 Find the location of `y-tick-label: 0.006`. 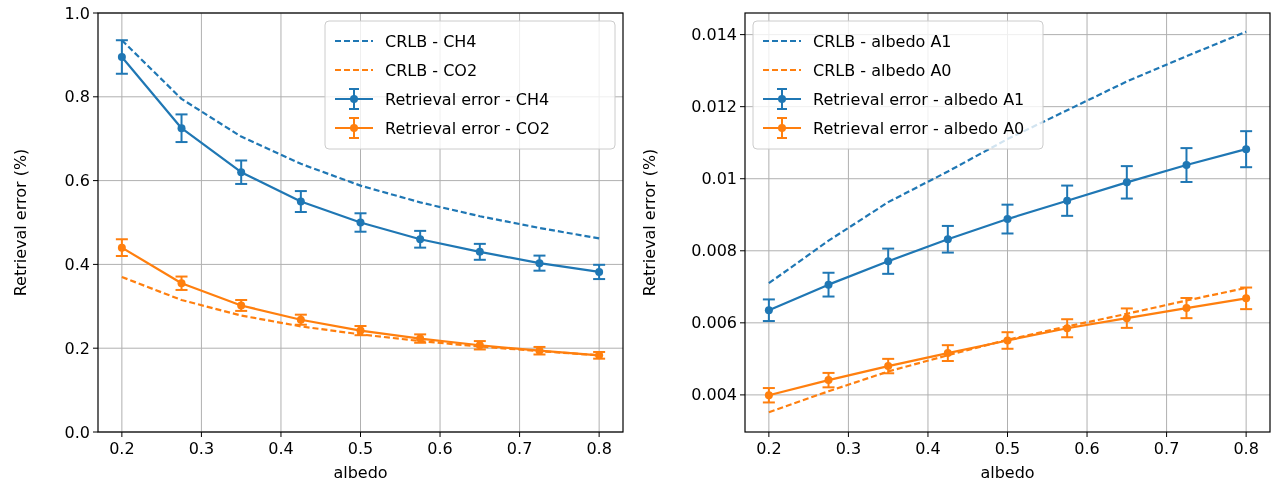

y-tick-label: 0.006 is located at coordinates (714, 323).